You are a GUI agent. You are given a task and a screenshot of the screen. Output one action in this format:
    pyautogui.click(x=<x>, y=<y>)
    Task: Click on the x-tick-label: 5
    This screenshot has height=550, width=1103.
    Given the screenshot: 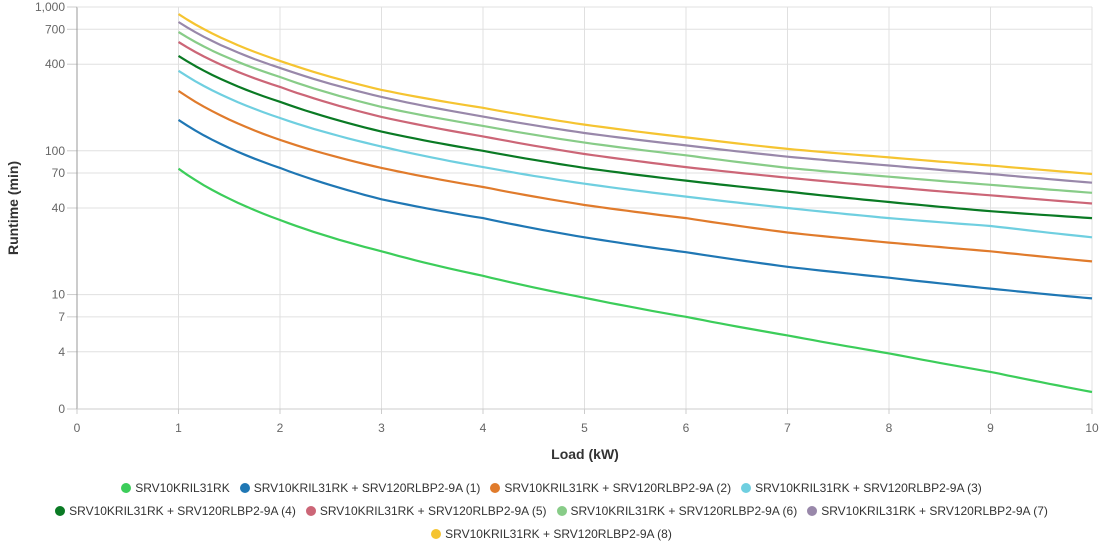 What is the action you would take?
    pyautogui.click(x=584, y=428)
    